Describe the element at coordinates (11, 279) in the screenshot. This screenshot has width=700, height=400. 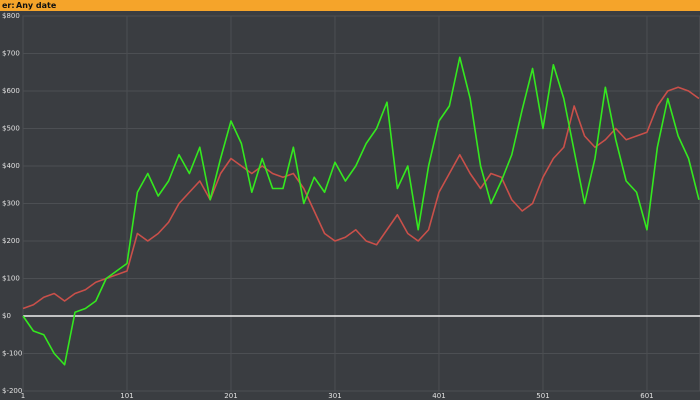
I see `y-tick-label: $100` at that location.